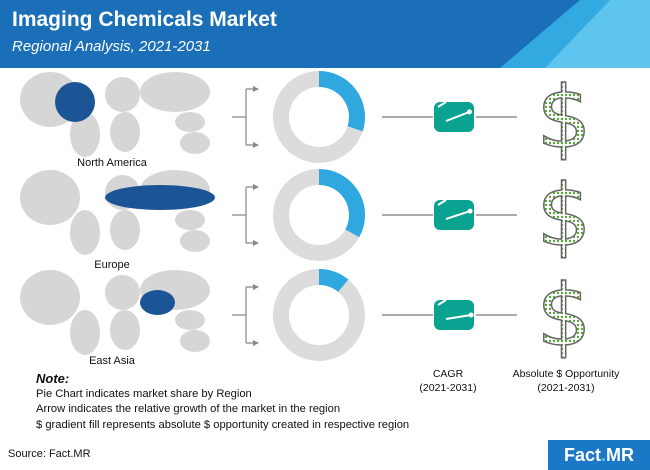 This screenshot has height=470, width=650. I want to click on map-highlight-east-asia, so click(157, 302).